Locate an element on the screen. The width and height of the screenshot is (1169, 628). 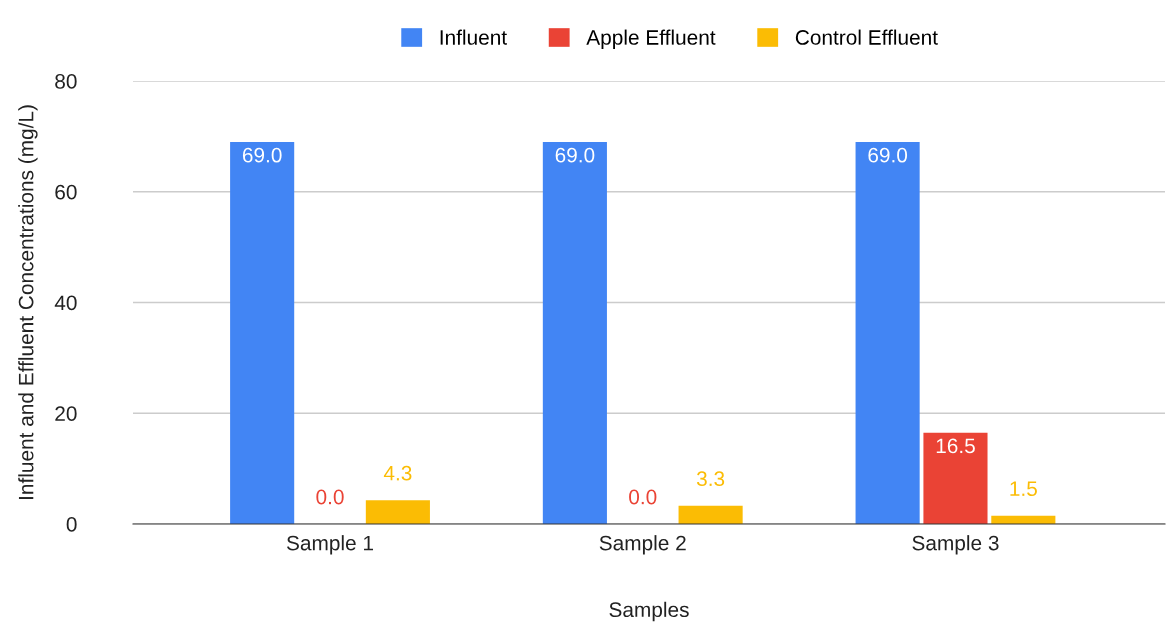
y-tick-label: 80 is located at coordinates (66, 81).